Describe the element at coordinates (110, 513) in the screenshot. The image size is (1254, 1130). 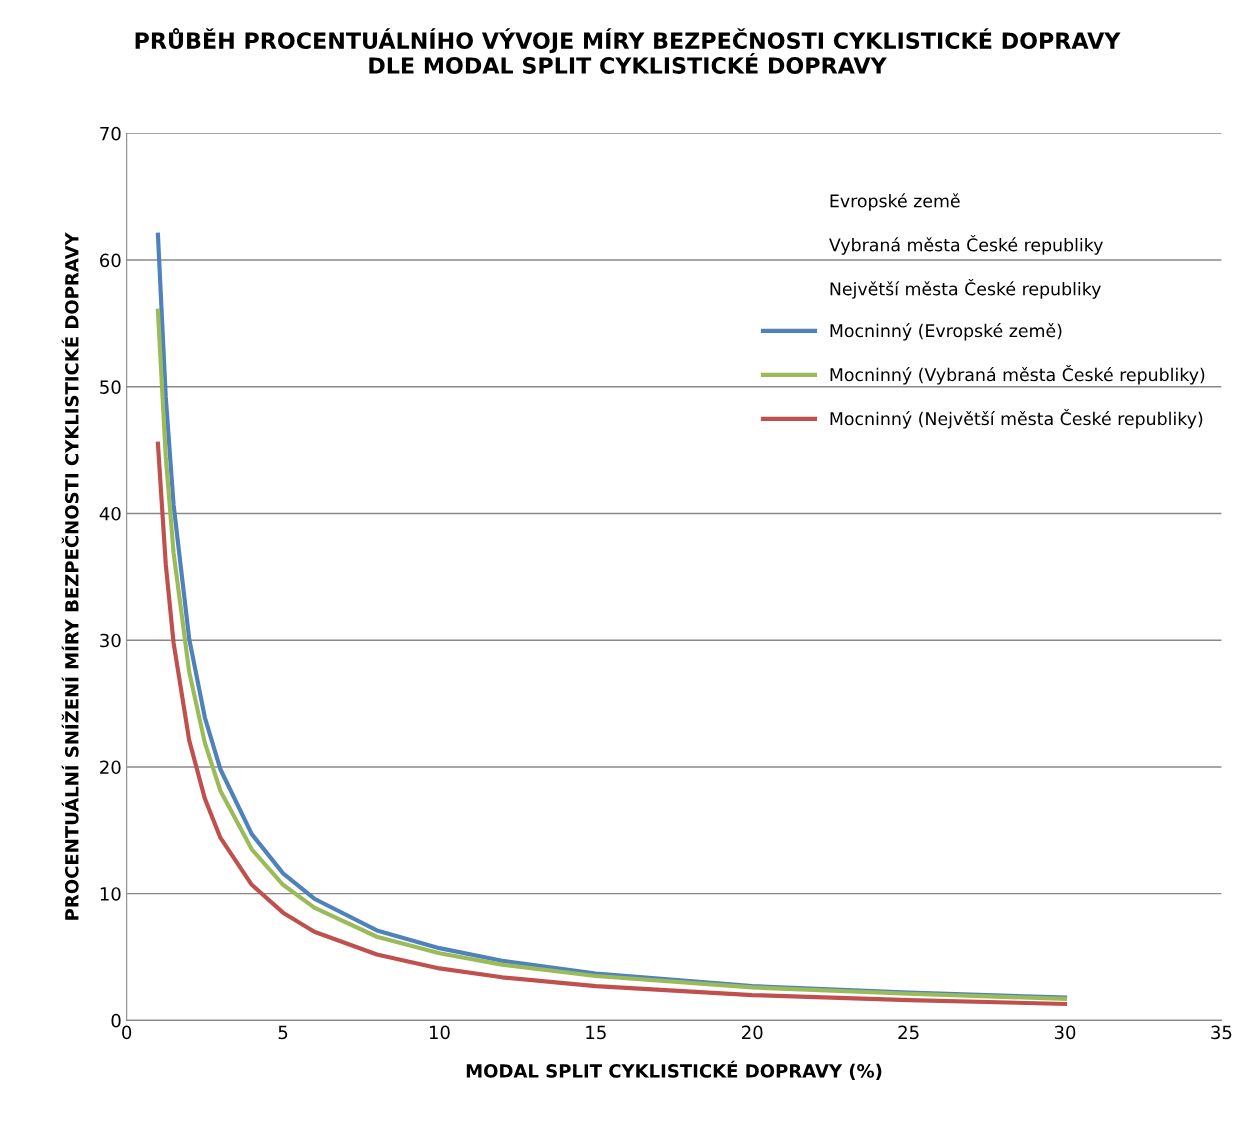
I see `y-tick-label: 40` at that location.